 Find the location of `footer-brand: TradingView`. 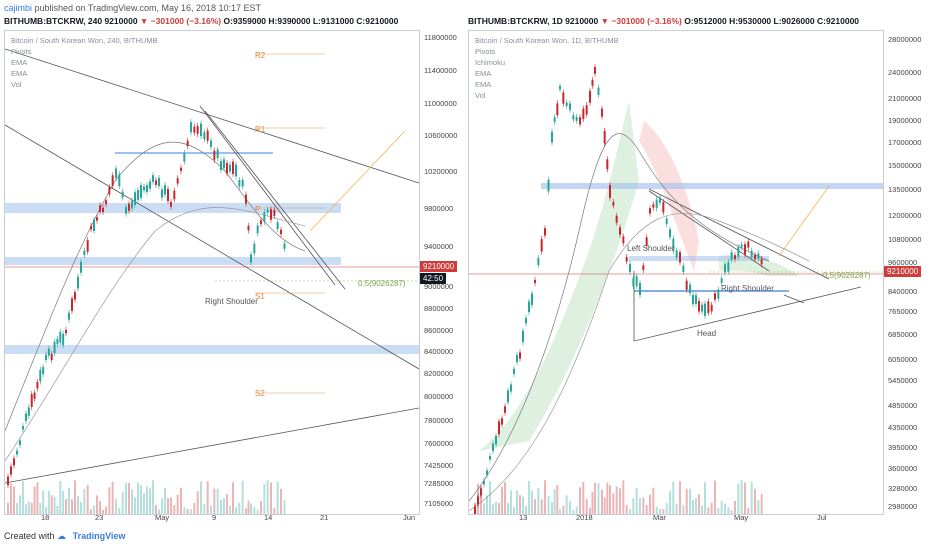

footer-brand: TradingView is located at coordinates (99, 536).